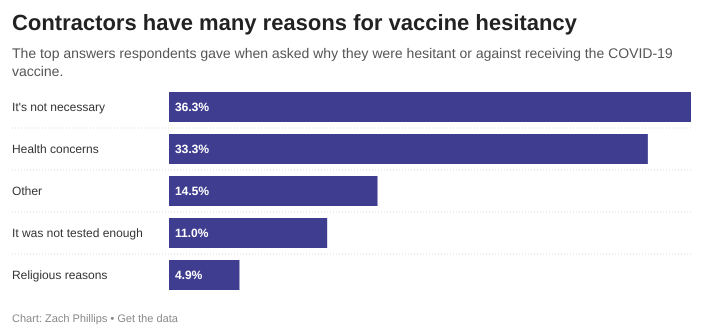 The image size is (705, 336). I want to click on data-label: 11.0%, so click(192, 233).